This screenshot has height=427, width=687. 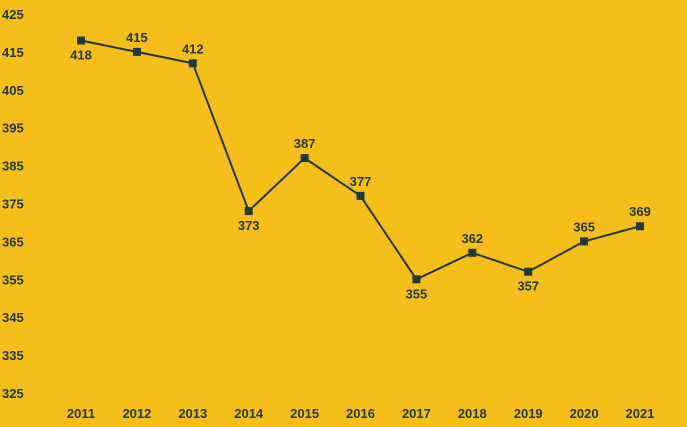 What do you see at coordinates (305, 143) in the screenshot?
I see `data-label: 387` at bounding box center [305, 143].